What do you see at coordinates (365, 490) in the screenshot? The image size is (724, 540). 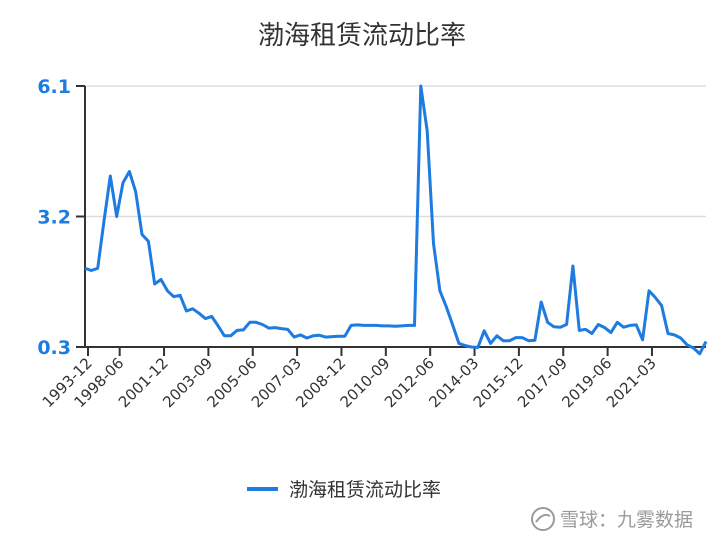 I see `legend-label: 渤海租赁流动比率` at bounding box center [365, 490].